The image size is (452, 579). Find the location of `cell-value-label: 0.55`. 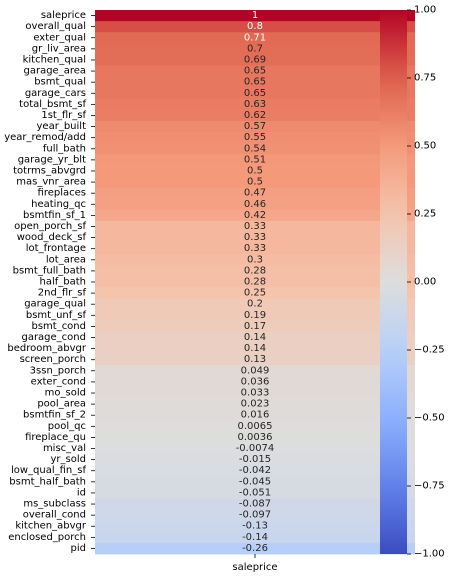

cell-value-label: 0.55 is located at coordinates (255, 137).